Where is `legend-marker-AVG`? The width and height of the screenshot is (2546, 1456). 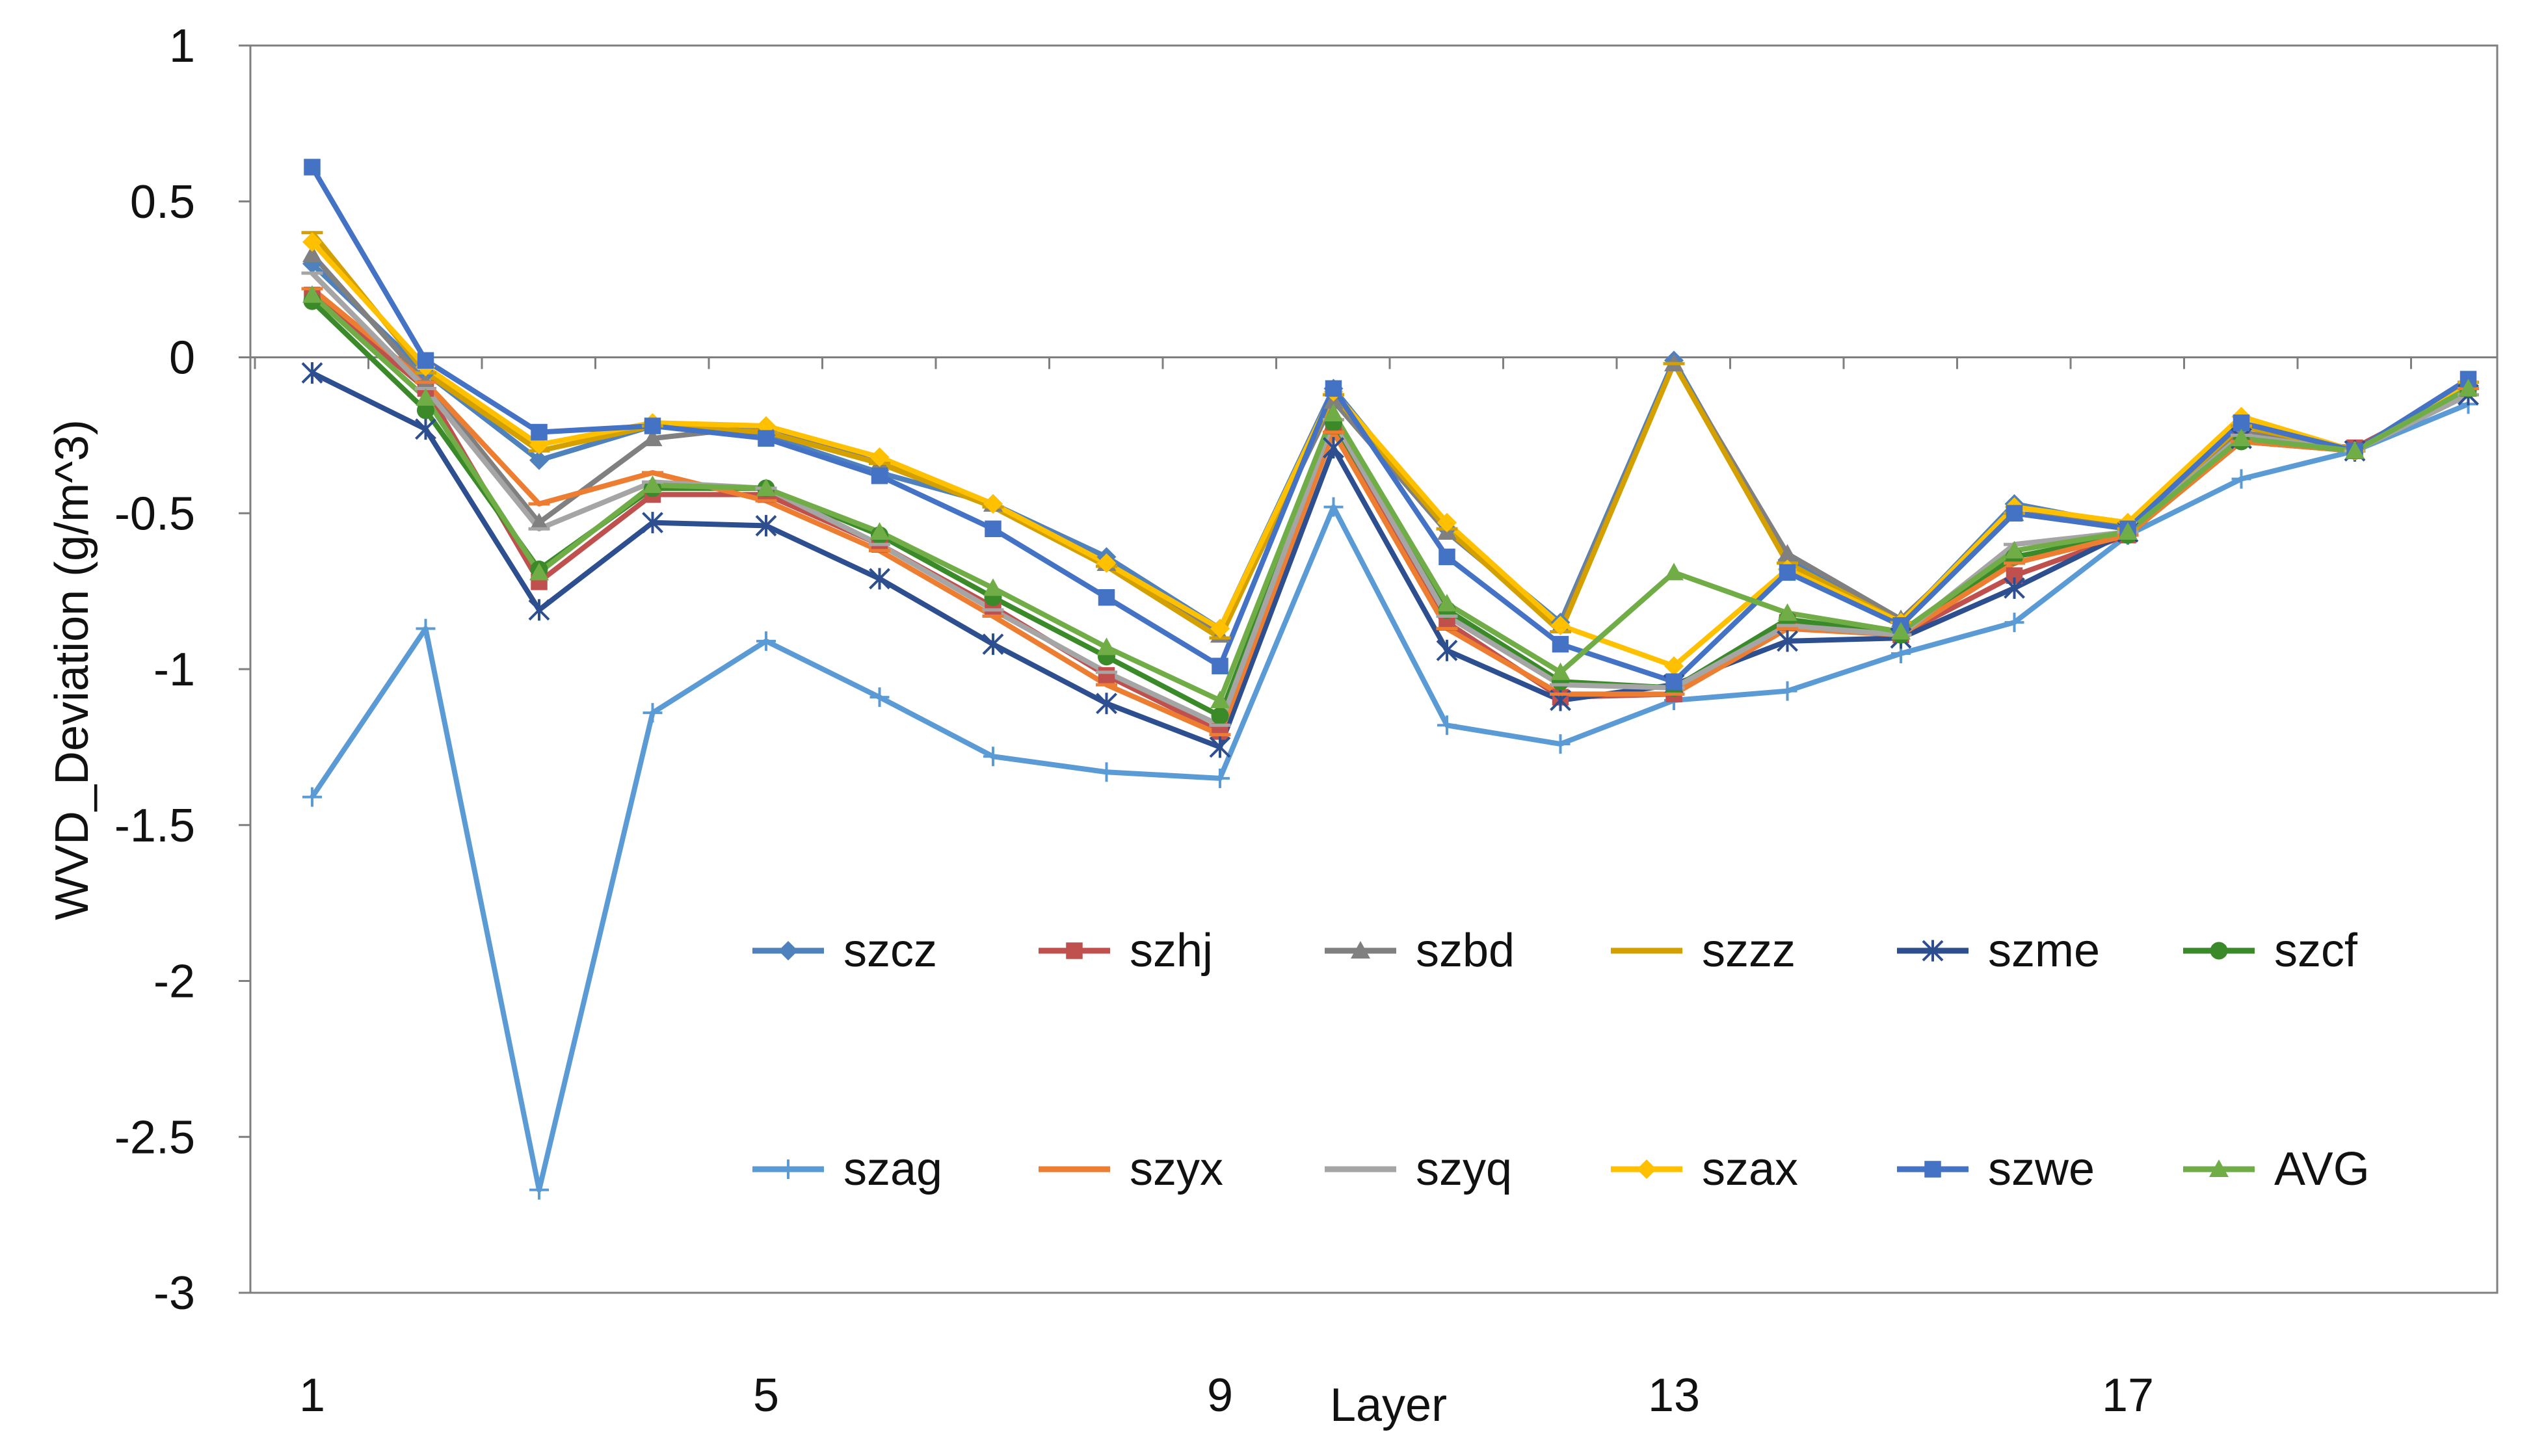 legend-marker-AVG is located at coordinates (2219, 1168).